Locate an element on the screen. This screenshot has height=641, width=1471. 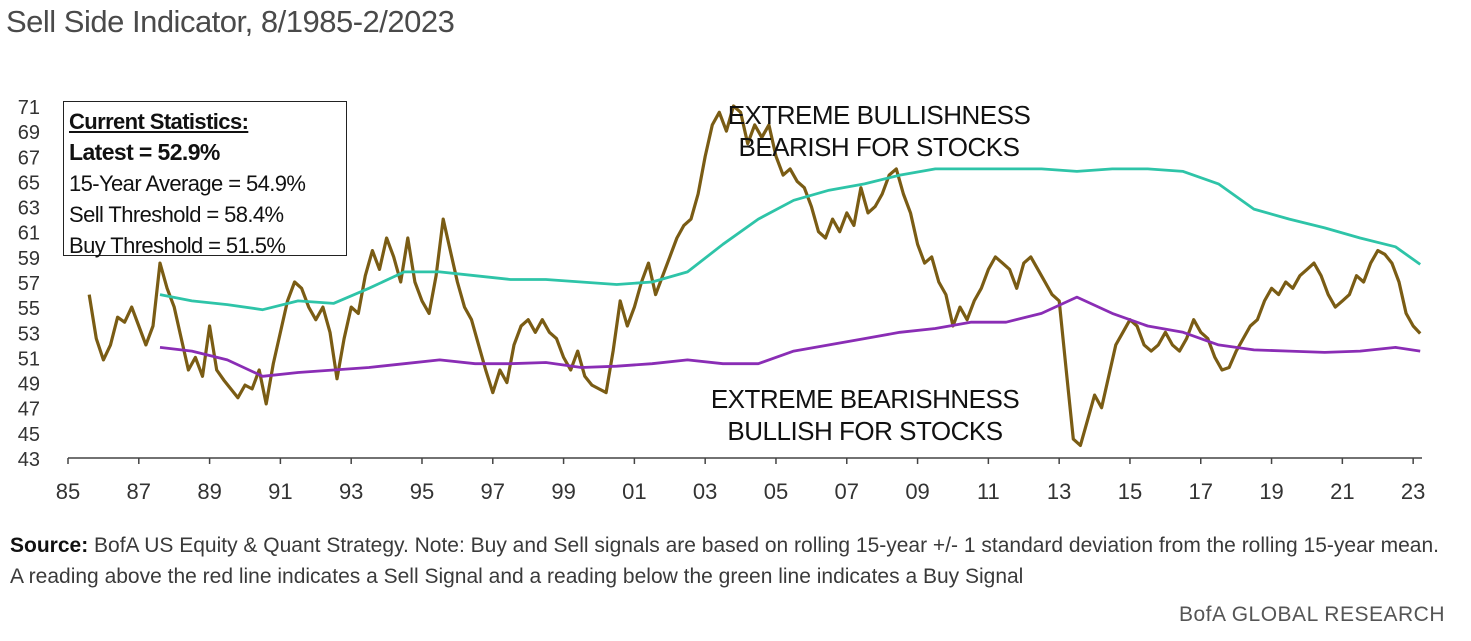
x-tick-label: 95 is located at coordinates (422, 491).